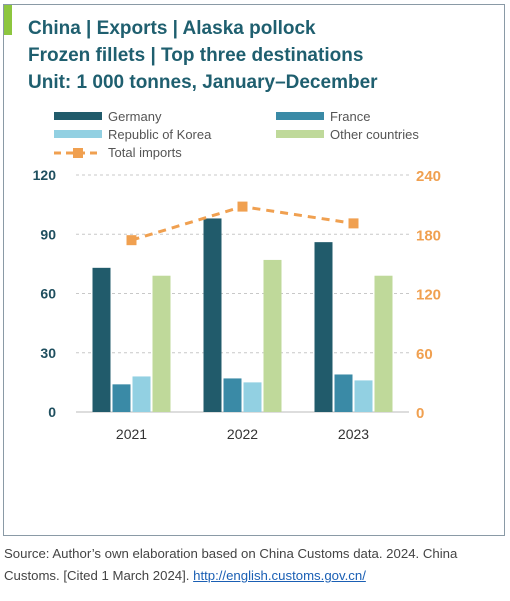 The image size is (510, 601). What do you see at coordinates (428, 176) in the screenshot?
I see `y2-tick-label: 240` at bounding box center [428, 176].